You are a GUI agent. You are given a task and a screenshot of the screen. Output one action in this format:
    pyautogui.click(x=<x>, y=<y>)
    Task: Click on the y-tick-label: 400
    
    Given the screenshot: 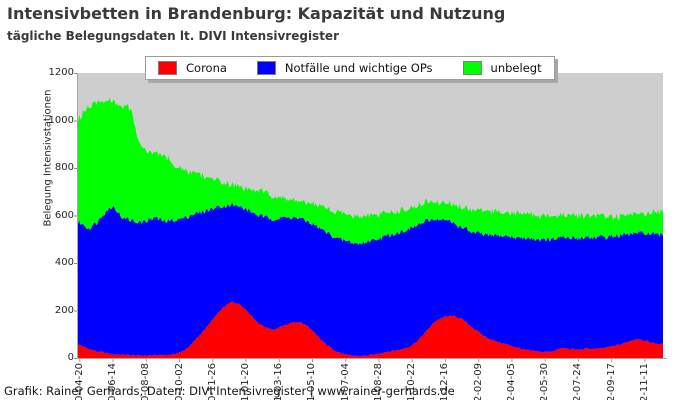 What is the action you would take?
    pyautogui.click(x=64, y=262)
    